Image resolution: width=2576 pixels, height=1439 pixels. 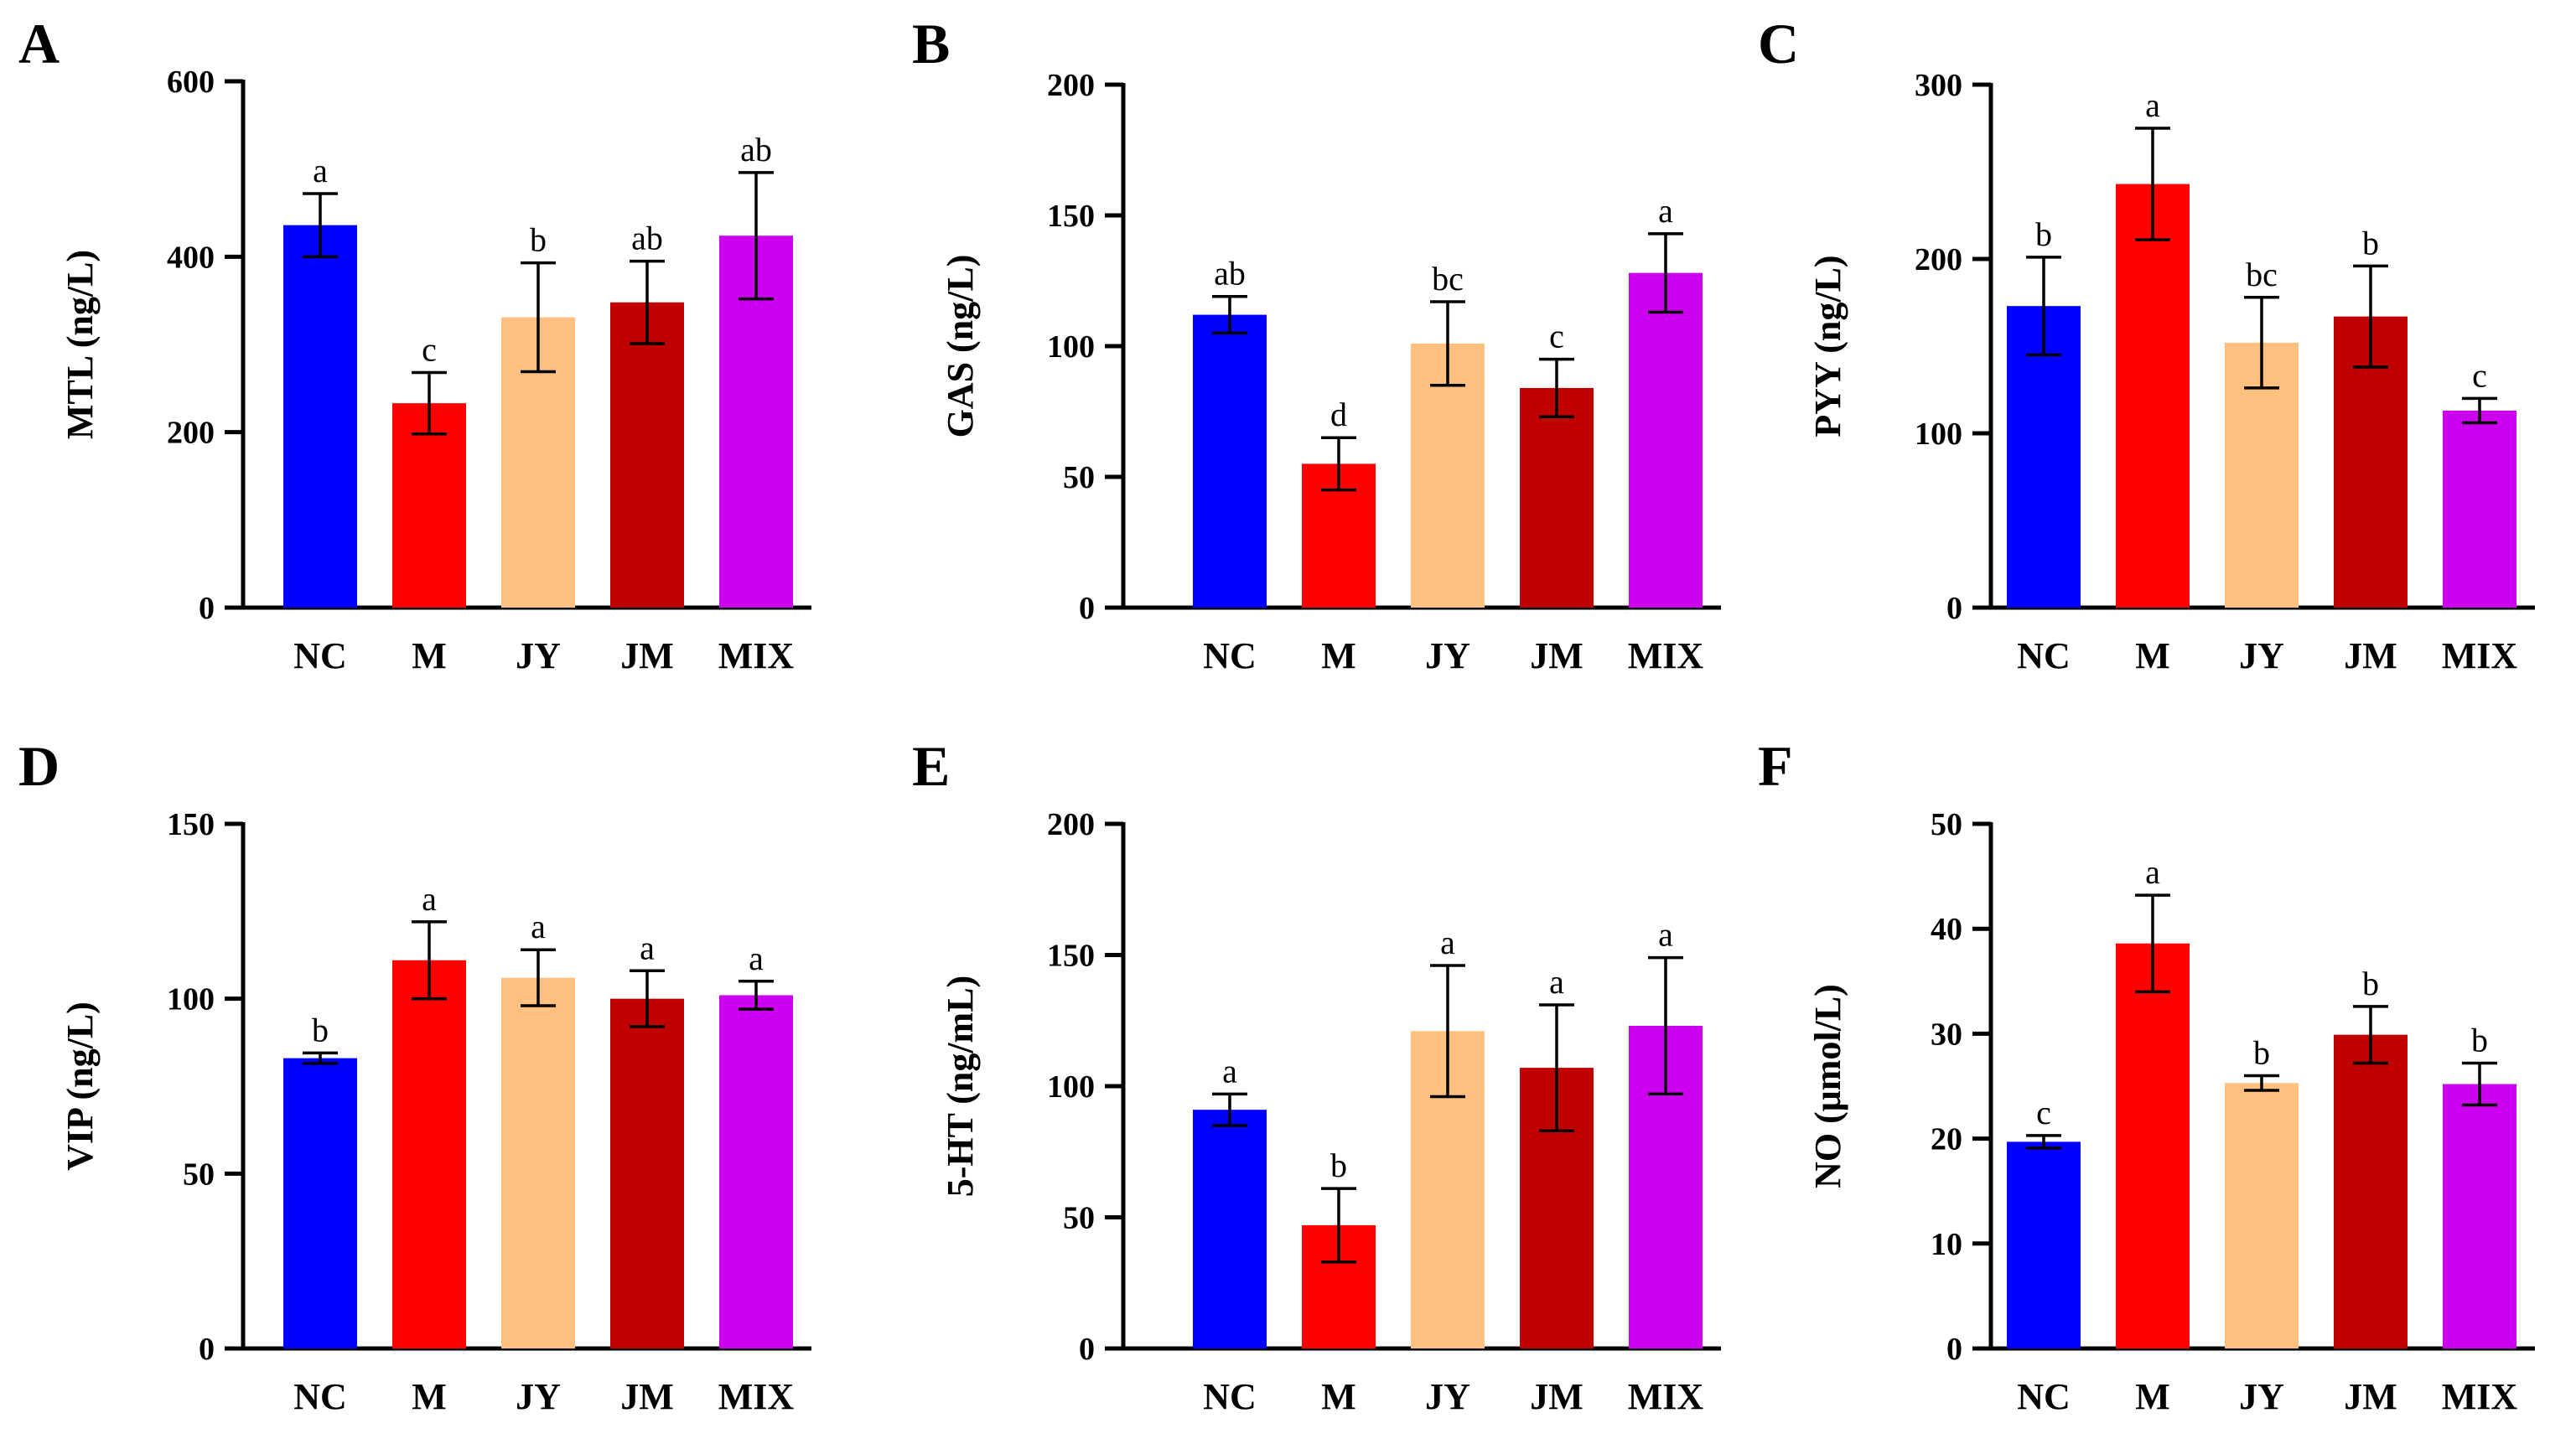 I want to click on y-tick-label: 10, so click(x=1946, y=1244).